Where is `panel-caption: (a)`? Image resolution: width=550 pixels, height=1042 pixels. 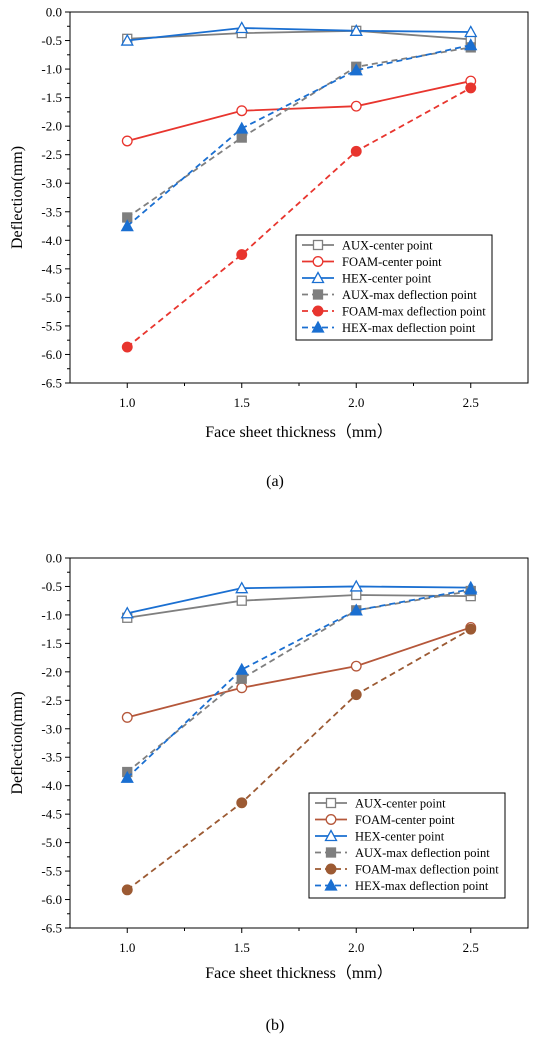
panel-caption: (a) is located at coordinates (275, 481).